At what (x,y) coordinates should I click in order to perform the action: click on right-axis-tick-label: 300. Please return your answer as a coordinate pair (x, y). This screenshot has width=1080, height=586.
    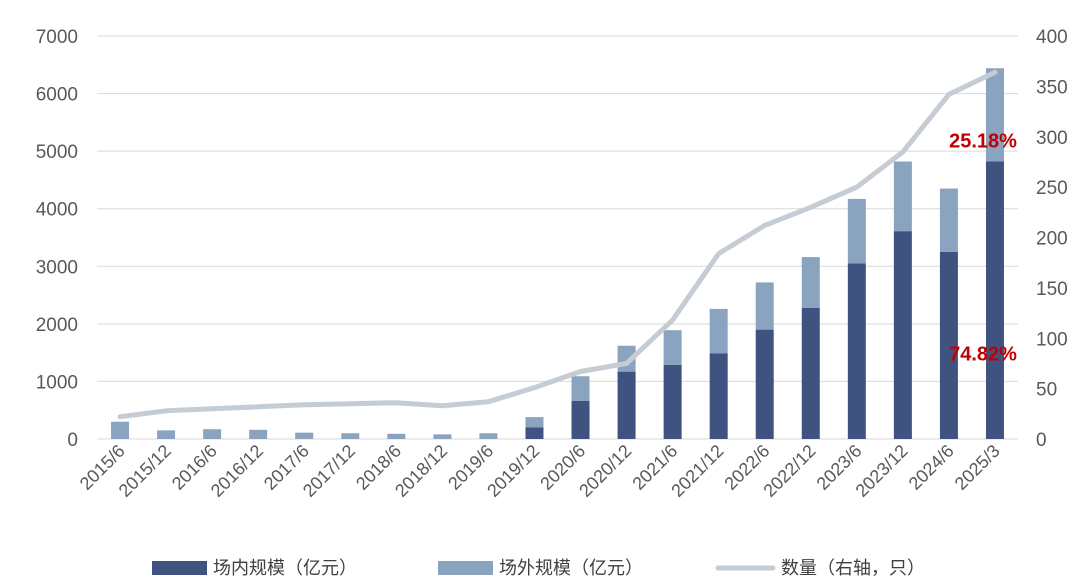
    Looking at the image, I should click on (1052, 138).